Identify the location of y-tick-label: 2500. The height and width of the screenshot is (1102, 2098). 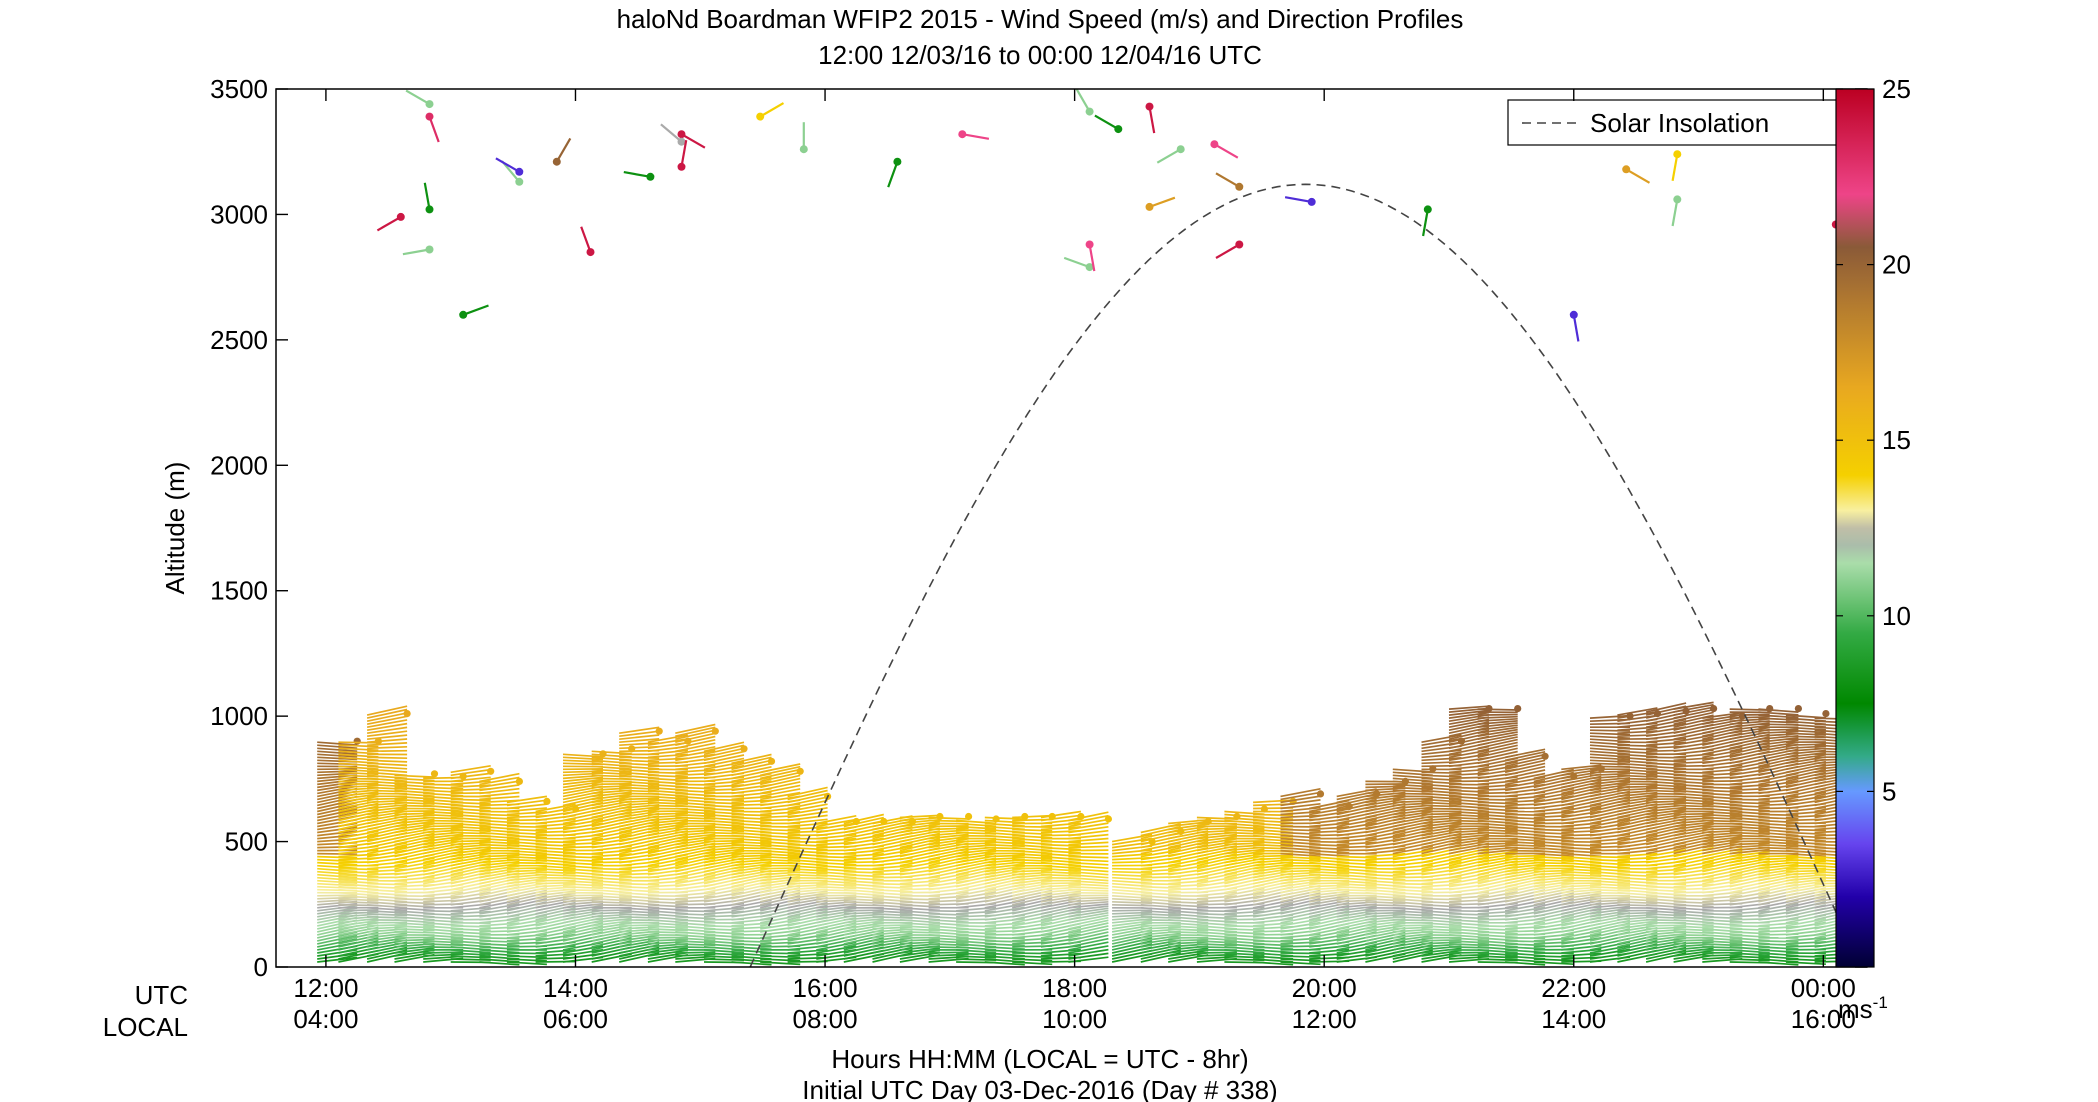
(239, 340).